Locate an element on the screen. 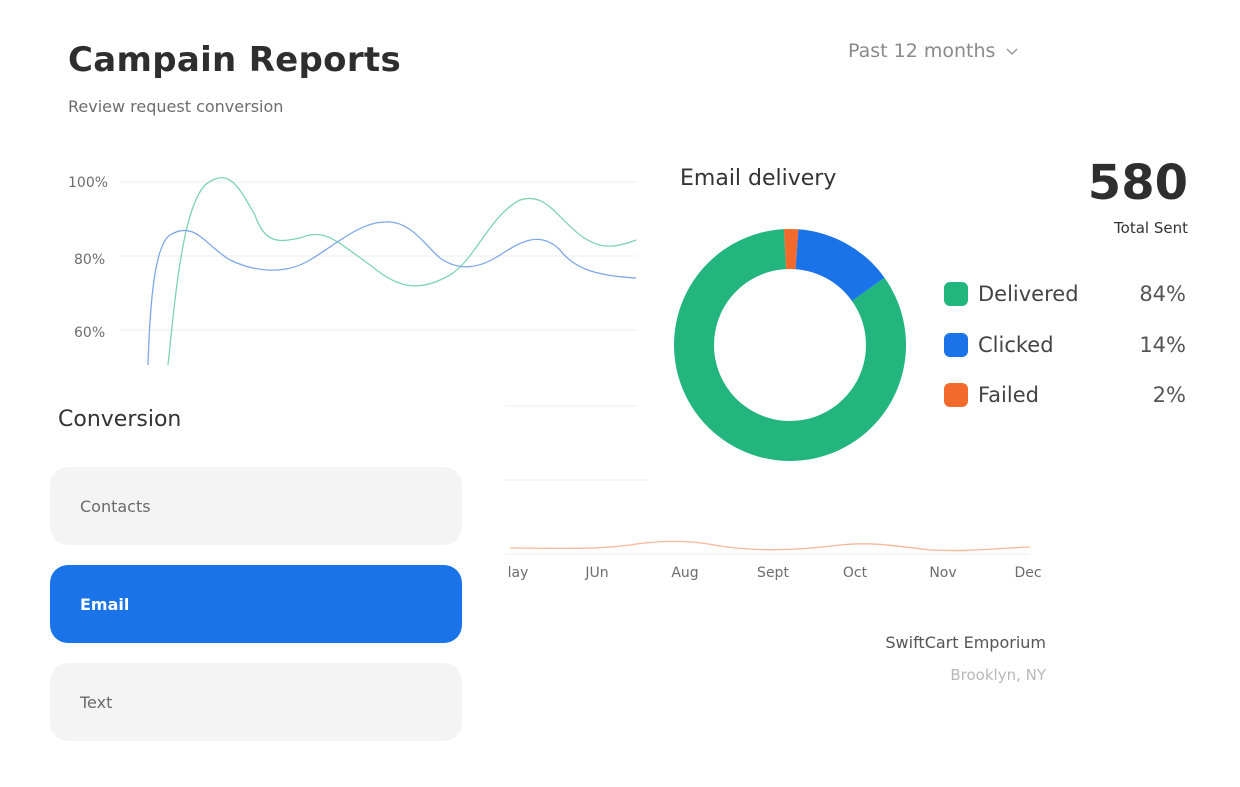 This screenshot has height=787, width=1240. month-label: Aug is located at coordinates (685, 573).